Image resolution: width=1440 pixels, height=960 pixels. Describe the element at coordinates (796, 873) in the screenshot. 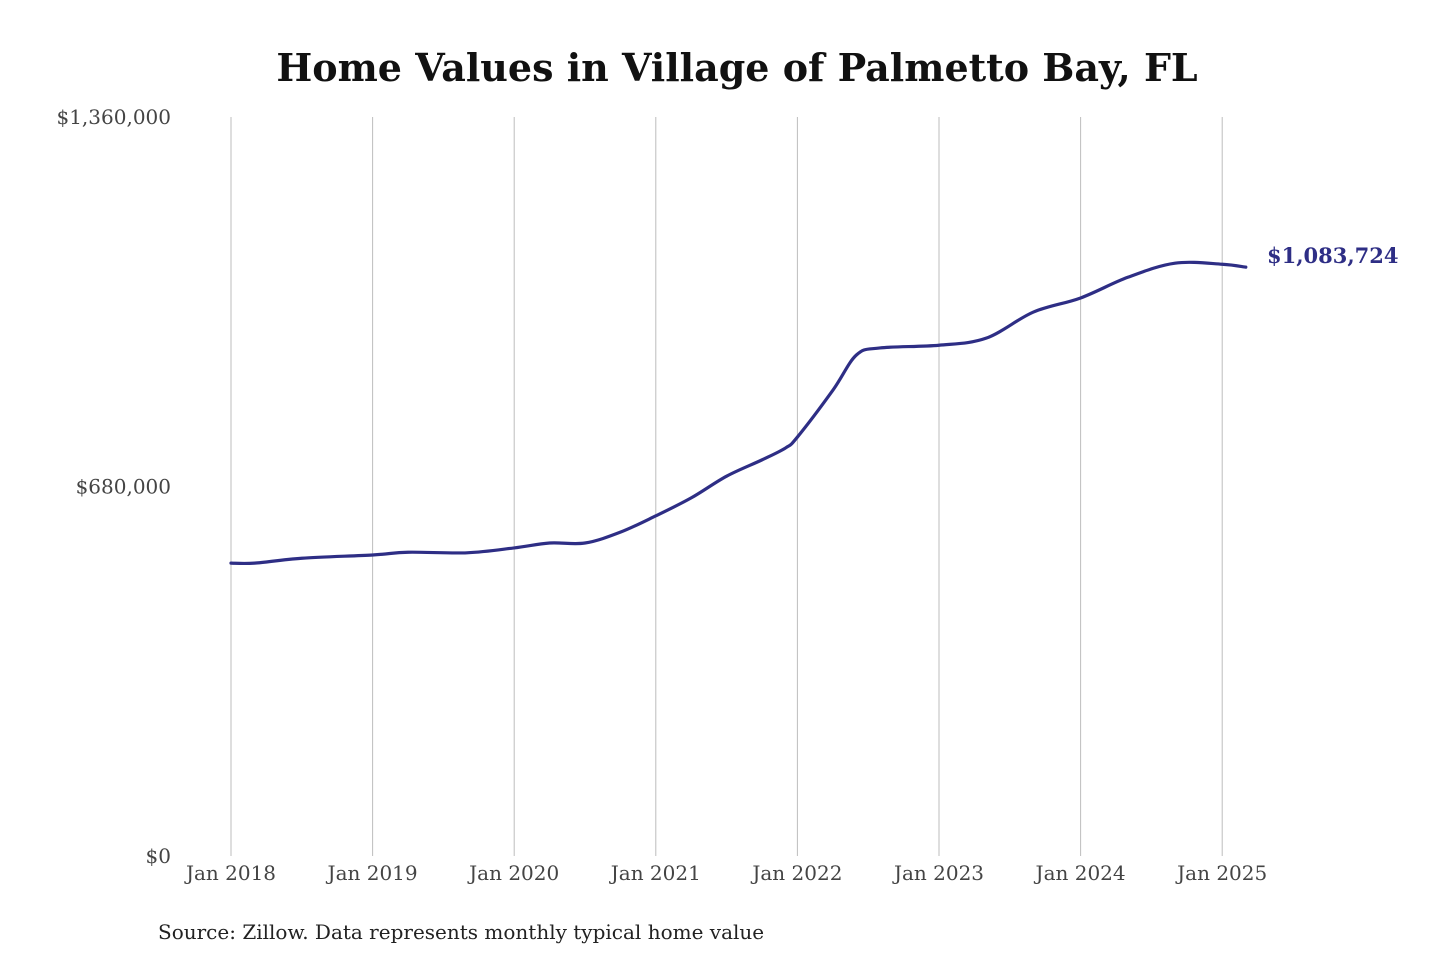

I see `x-tick-label: Jan 2022` at that location.